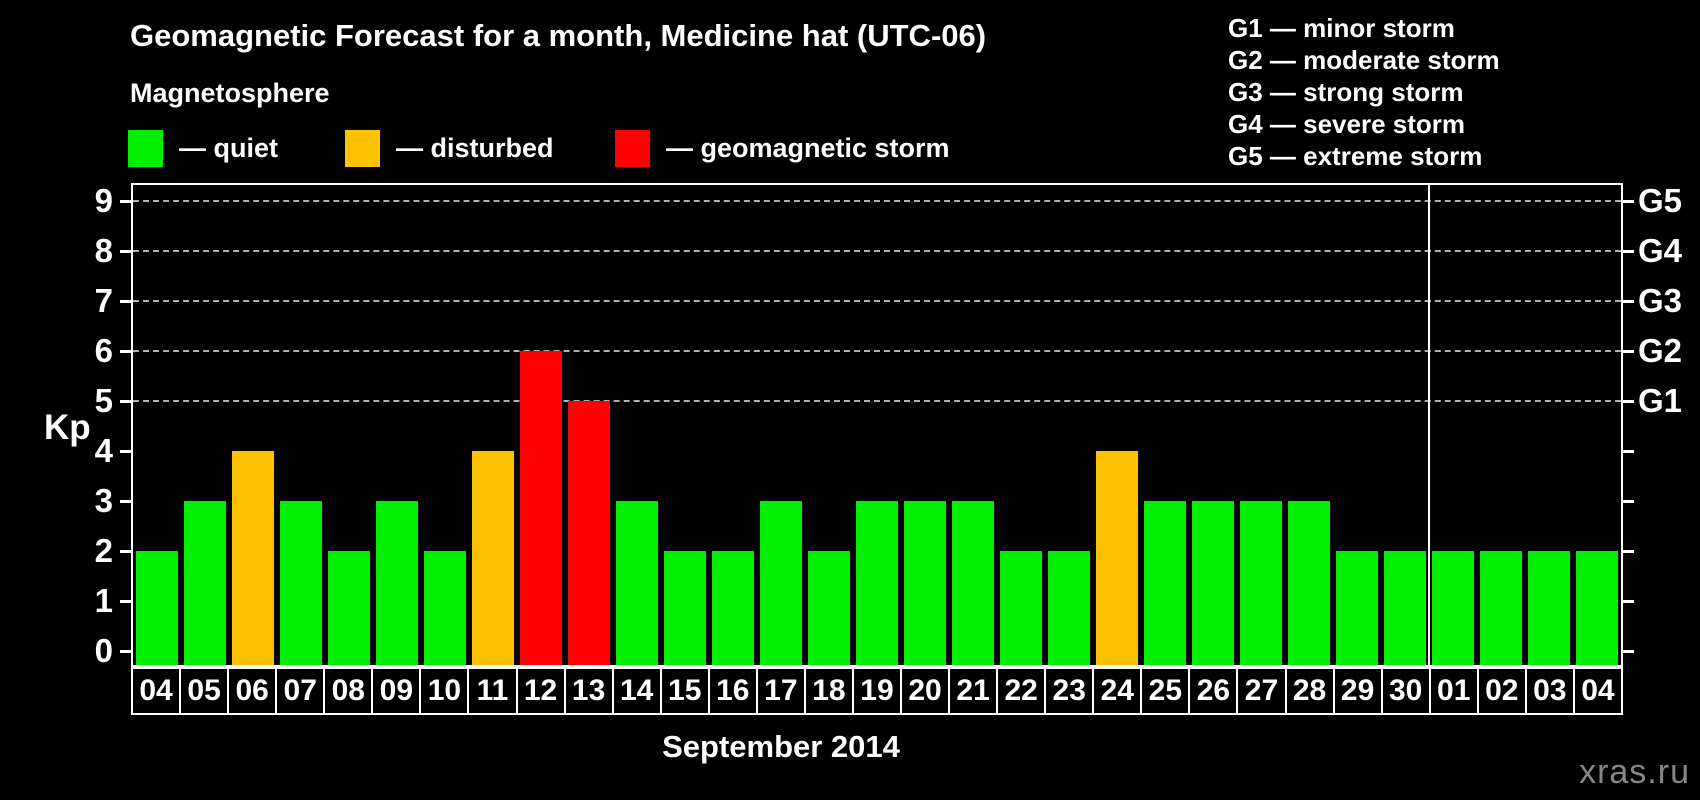  I want to click on day-label-16: 16, so click(732, 691).